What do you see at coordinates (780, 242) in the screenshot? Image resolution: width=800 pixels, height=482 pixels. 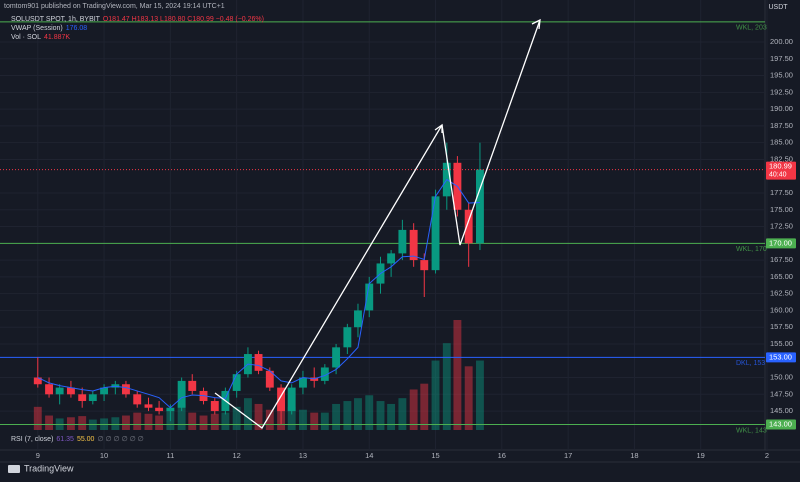 I see `level-tag-label: 170.00` at bounding box center [780, 242].